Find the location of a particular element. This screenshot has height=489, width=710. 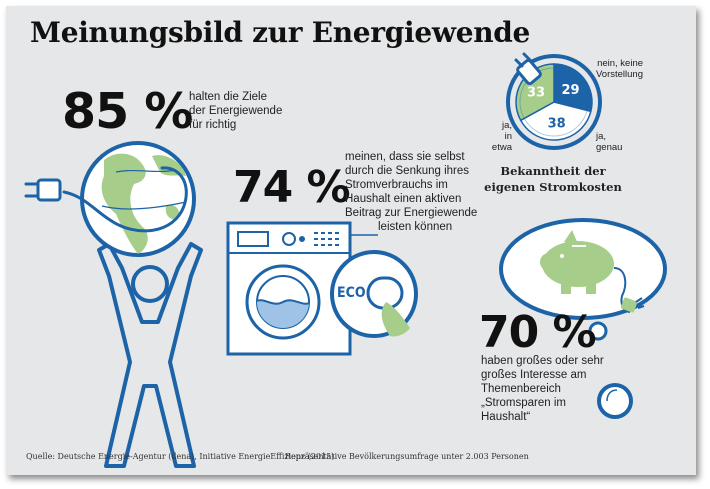

plug-icon is located at coordinates (528, 69).